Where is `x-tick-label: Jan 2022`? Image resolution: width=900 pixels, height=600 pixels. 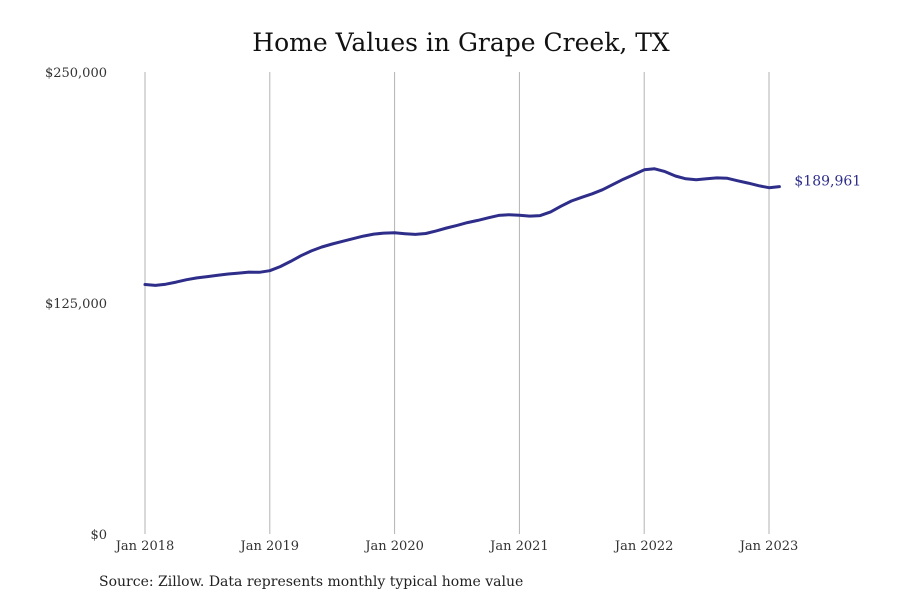
x-tick-label: Jan 2022 is located at coordinates (643, 546).